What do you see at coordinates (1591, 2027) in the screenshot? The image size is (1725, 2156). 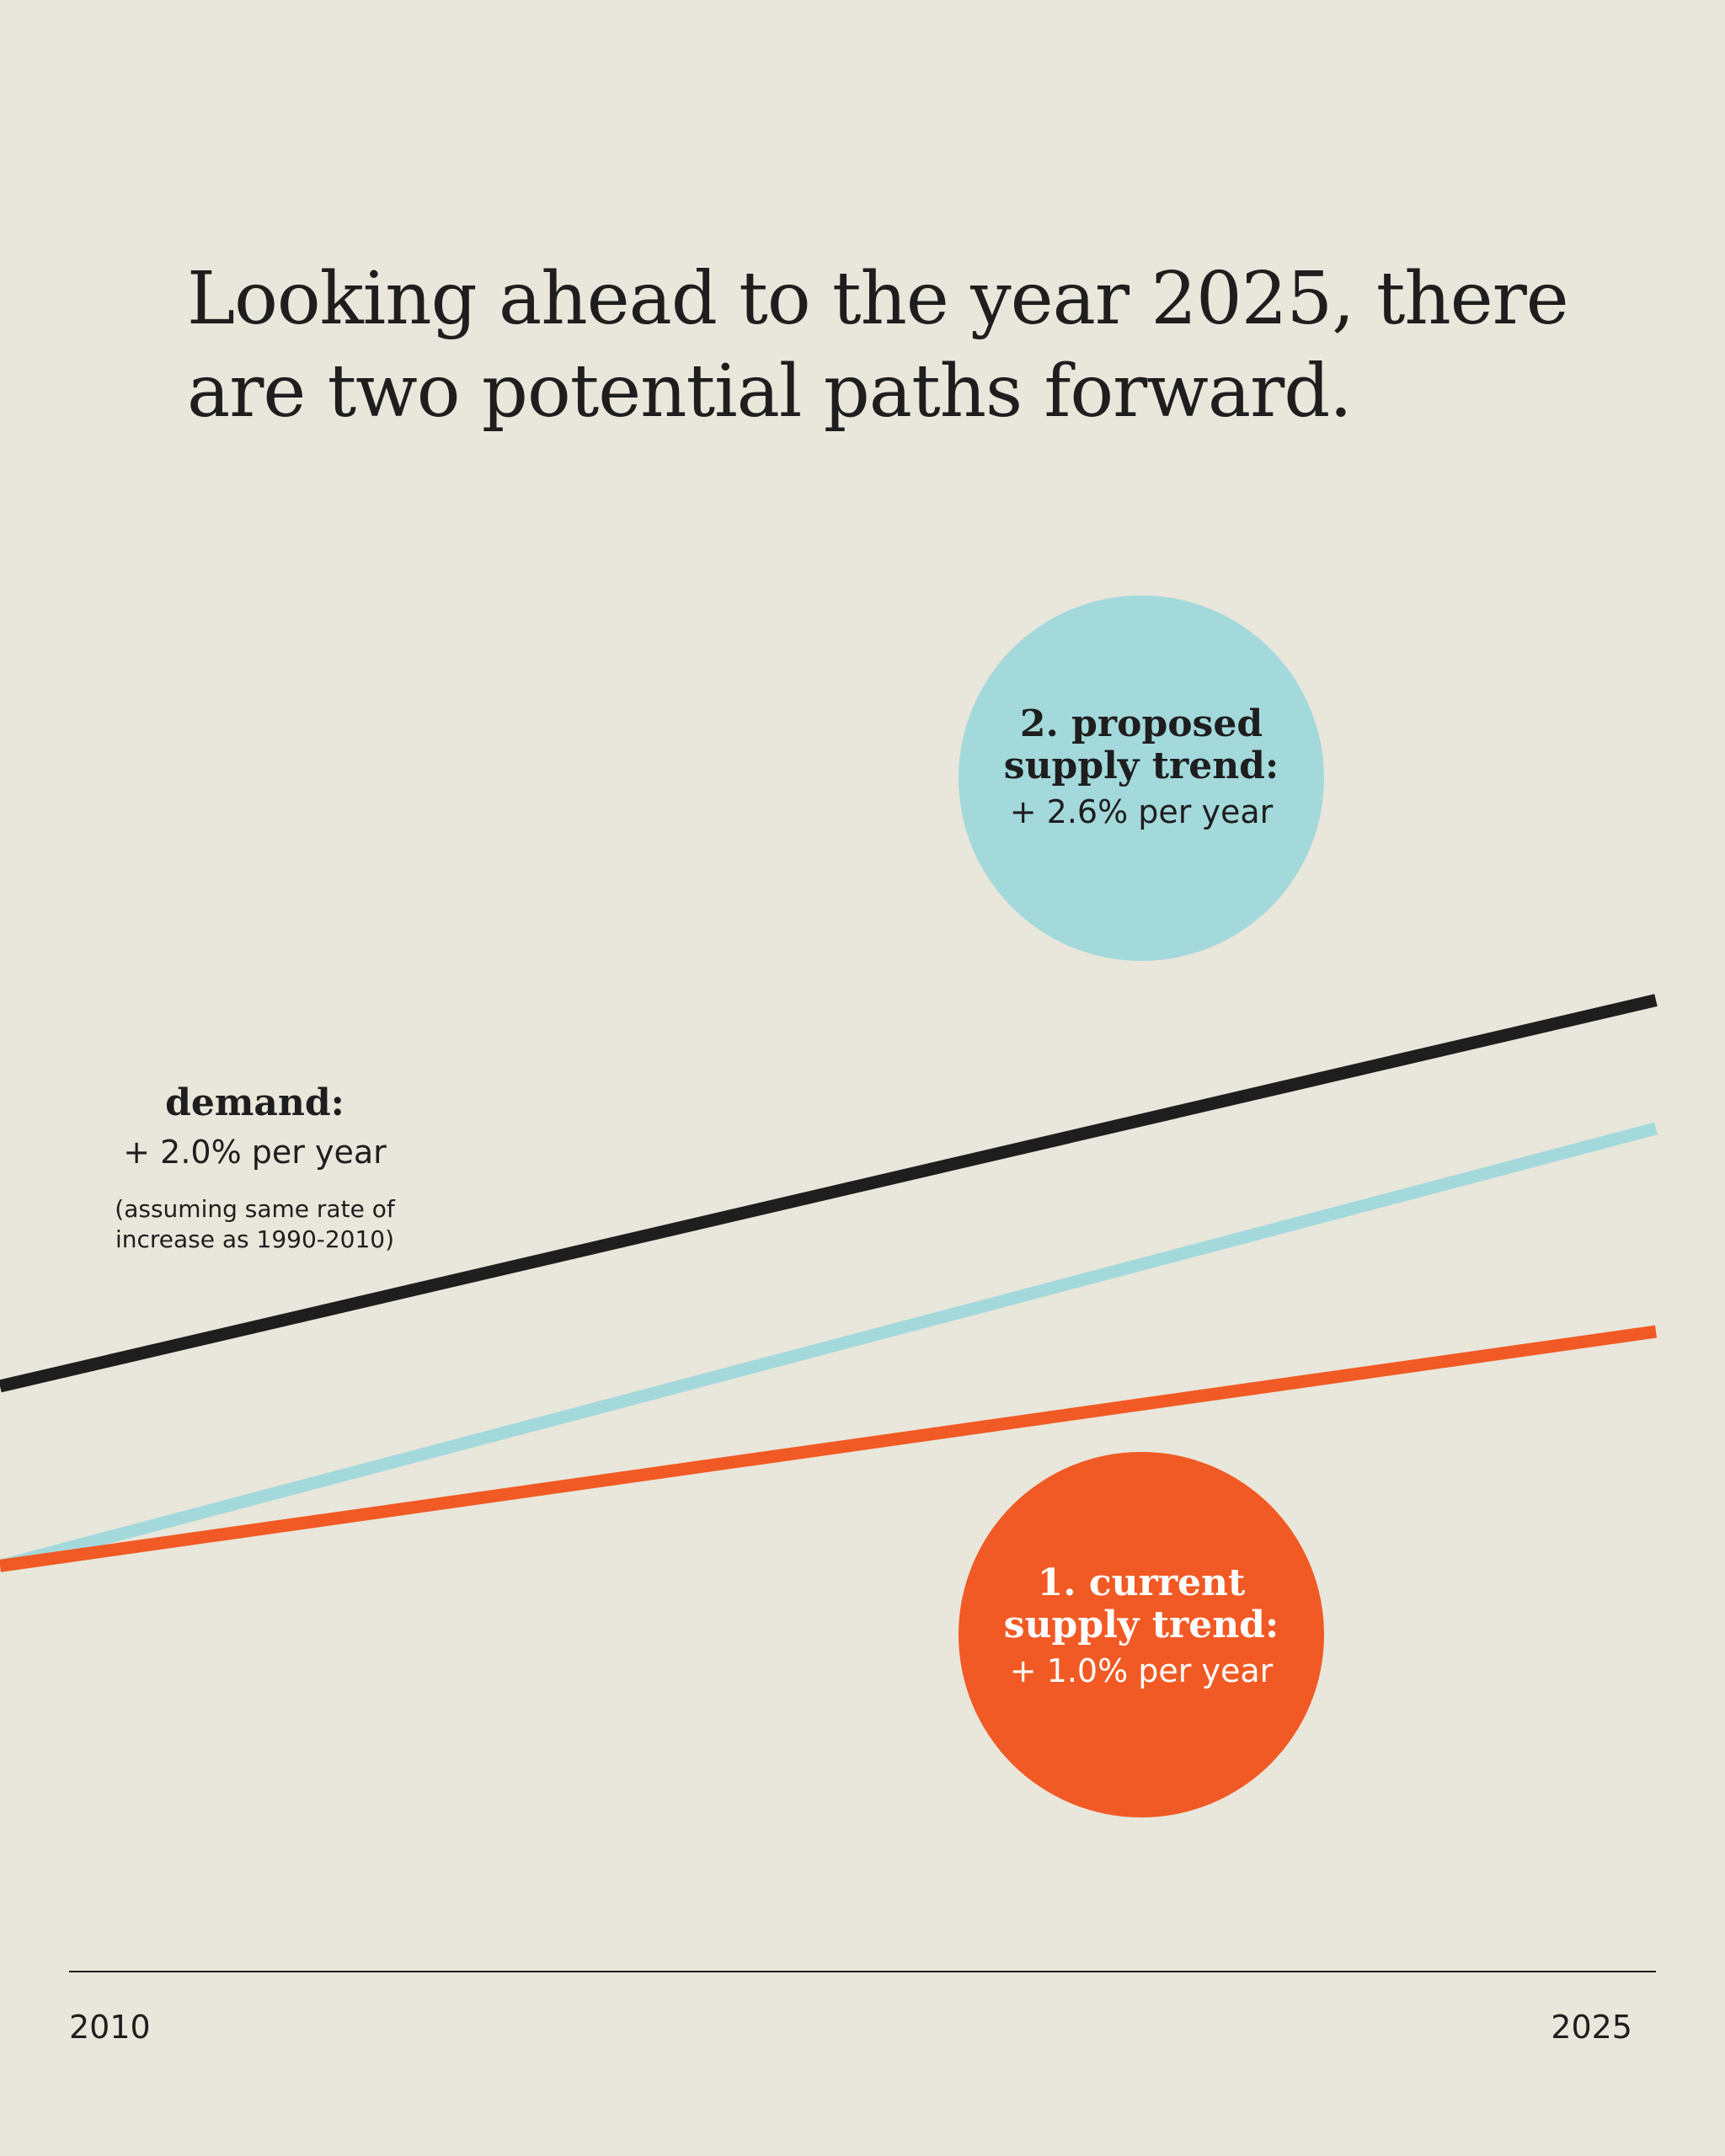 I see `x-tick-label-end: 2025` at bounding box center [1591, 2027].